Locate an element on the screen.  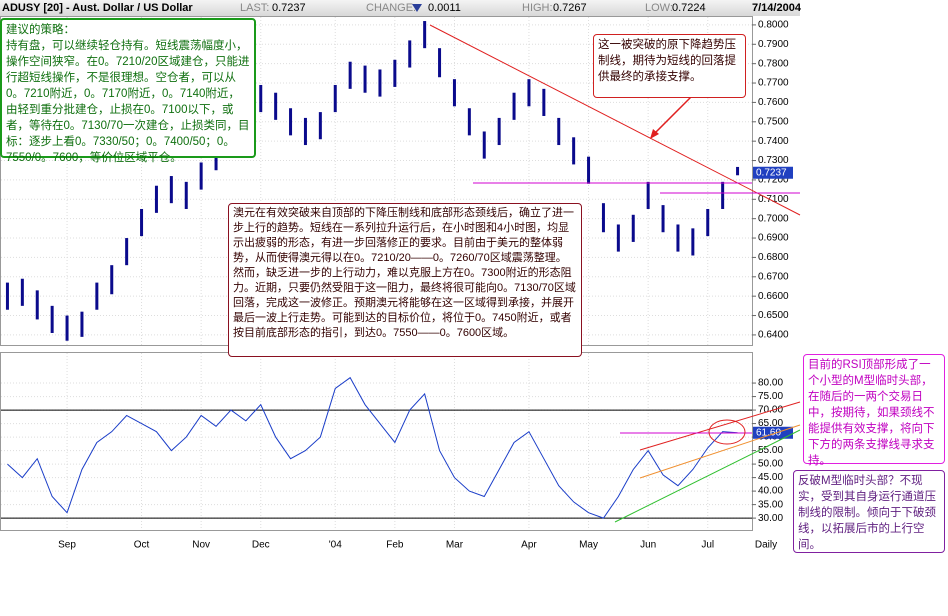
rsi-channel-mid is located at coordinates (720, 451).